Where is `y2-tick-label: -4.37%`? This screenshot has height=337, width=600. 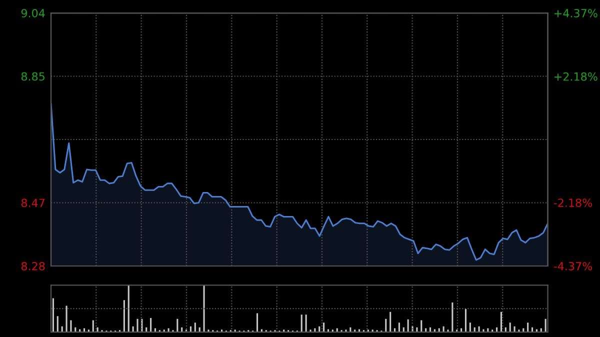
y2-tick-label: -4.37% is located at coordinates (573, 266).